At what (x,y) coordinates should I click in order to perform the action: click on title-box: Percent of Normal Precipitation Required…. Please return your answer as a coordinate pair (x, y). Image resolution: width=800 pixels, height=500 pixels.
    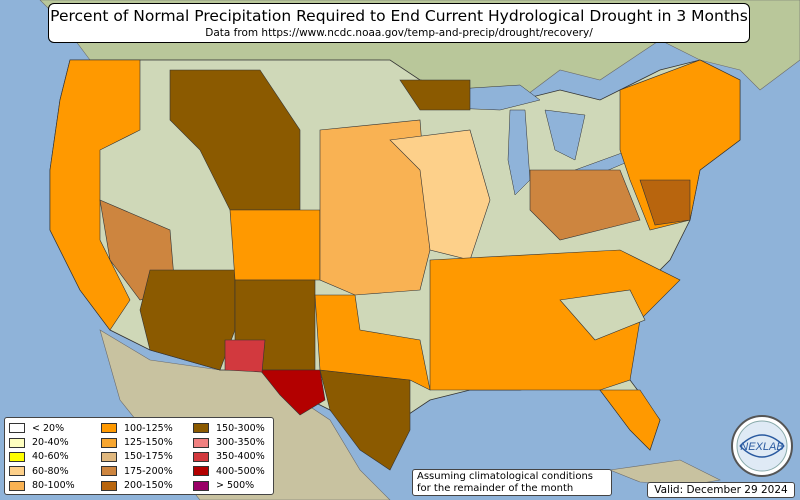
    Looking at the image, I should click on (399, 23).